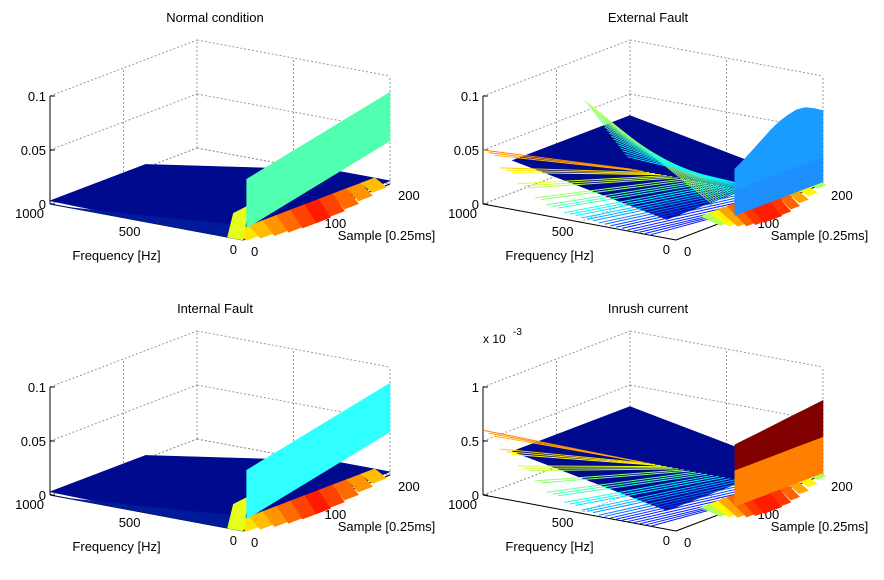  What do you see at coordinates (475, 387) in the screenshot?
I see `z-tick-label: 1` at bounding box center [475, 387].